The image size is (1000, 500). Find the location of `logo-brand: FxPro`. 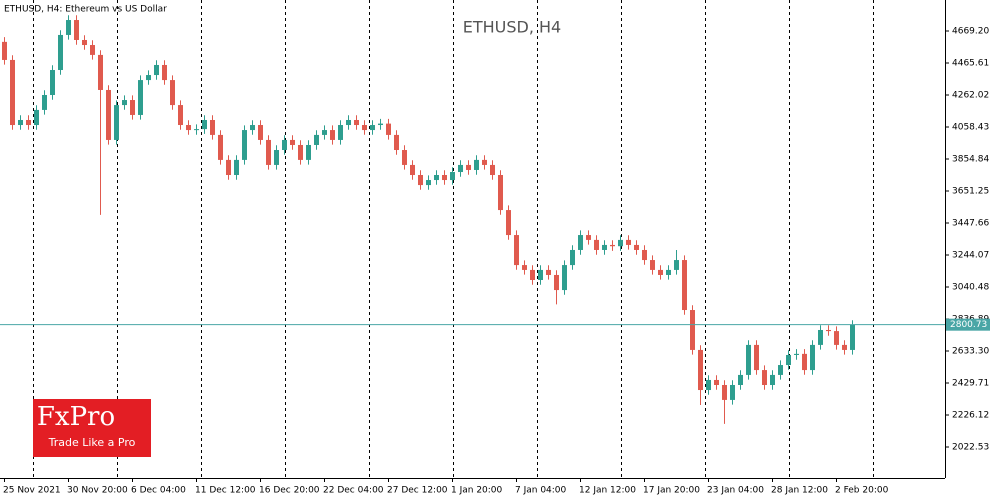

logo-brand: FxPro is located at coordinates (76, 417).